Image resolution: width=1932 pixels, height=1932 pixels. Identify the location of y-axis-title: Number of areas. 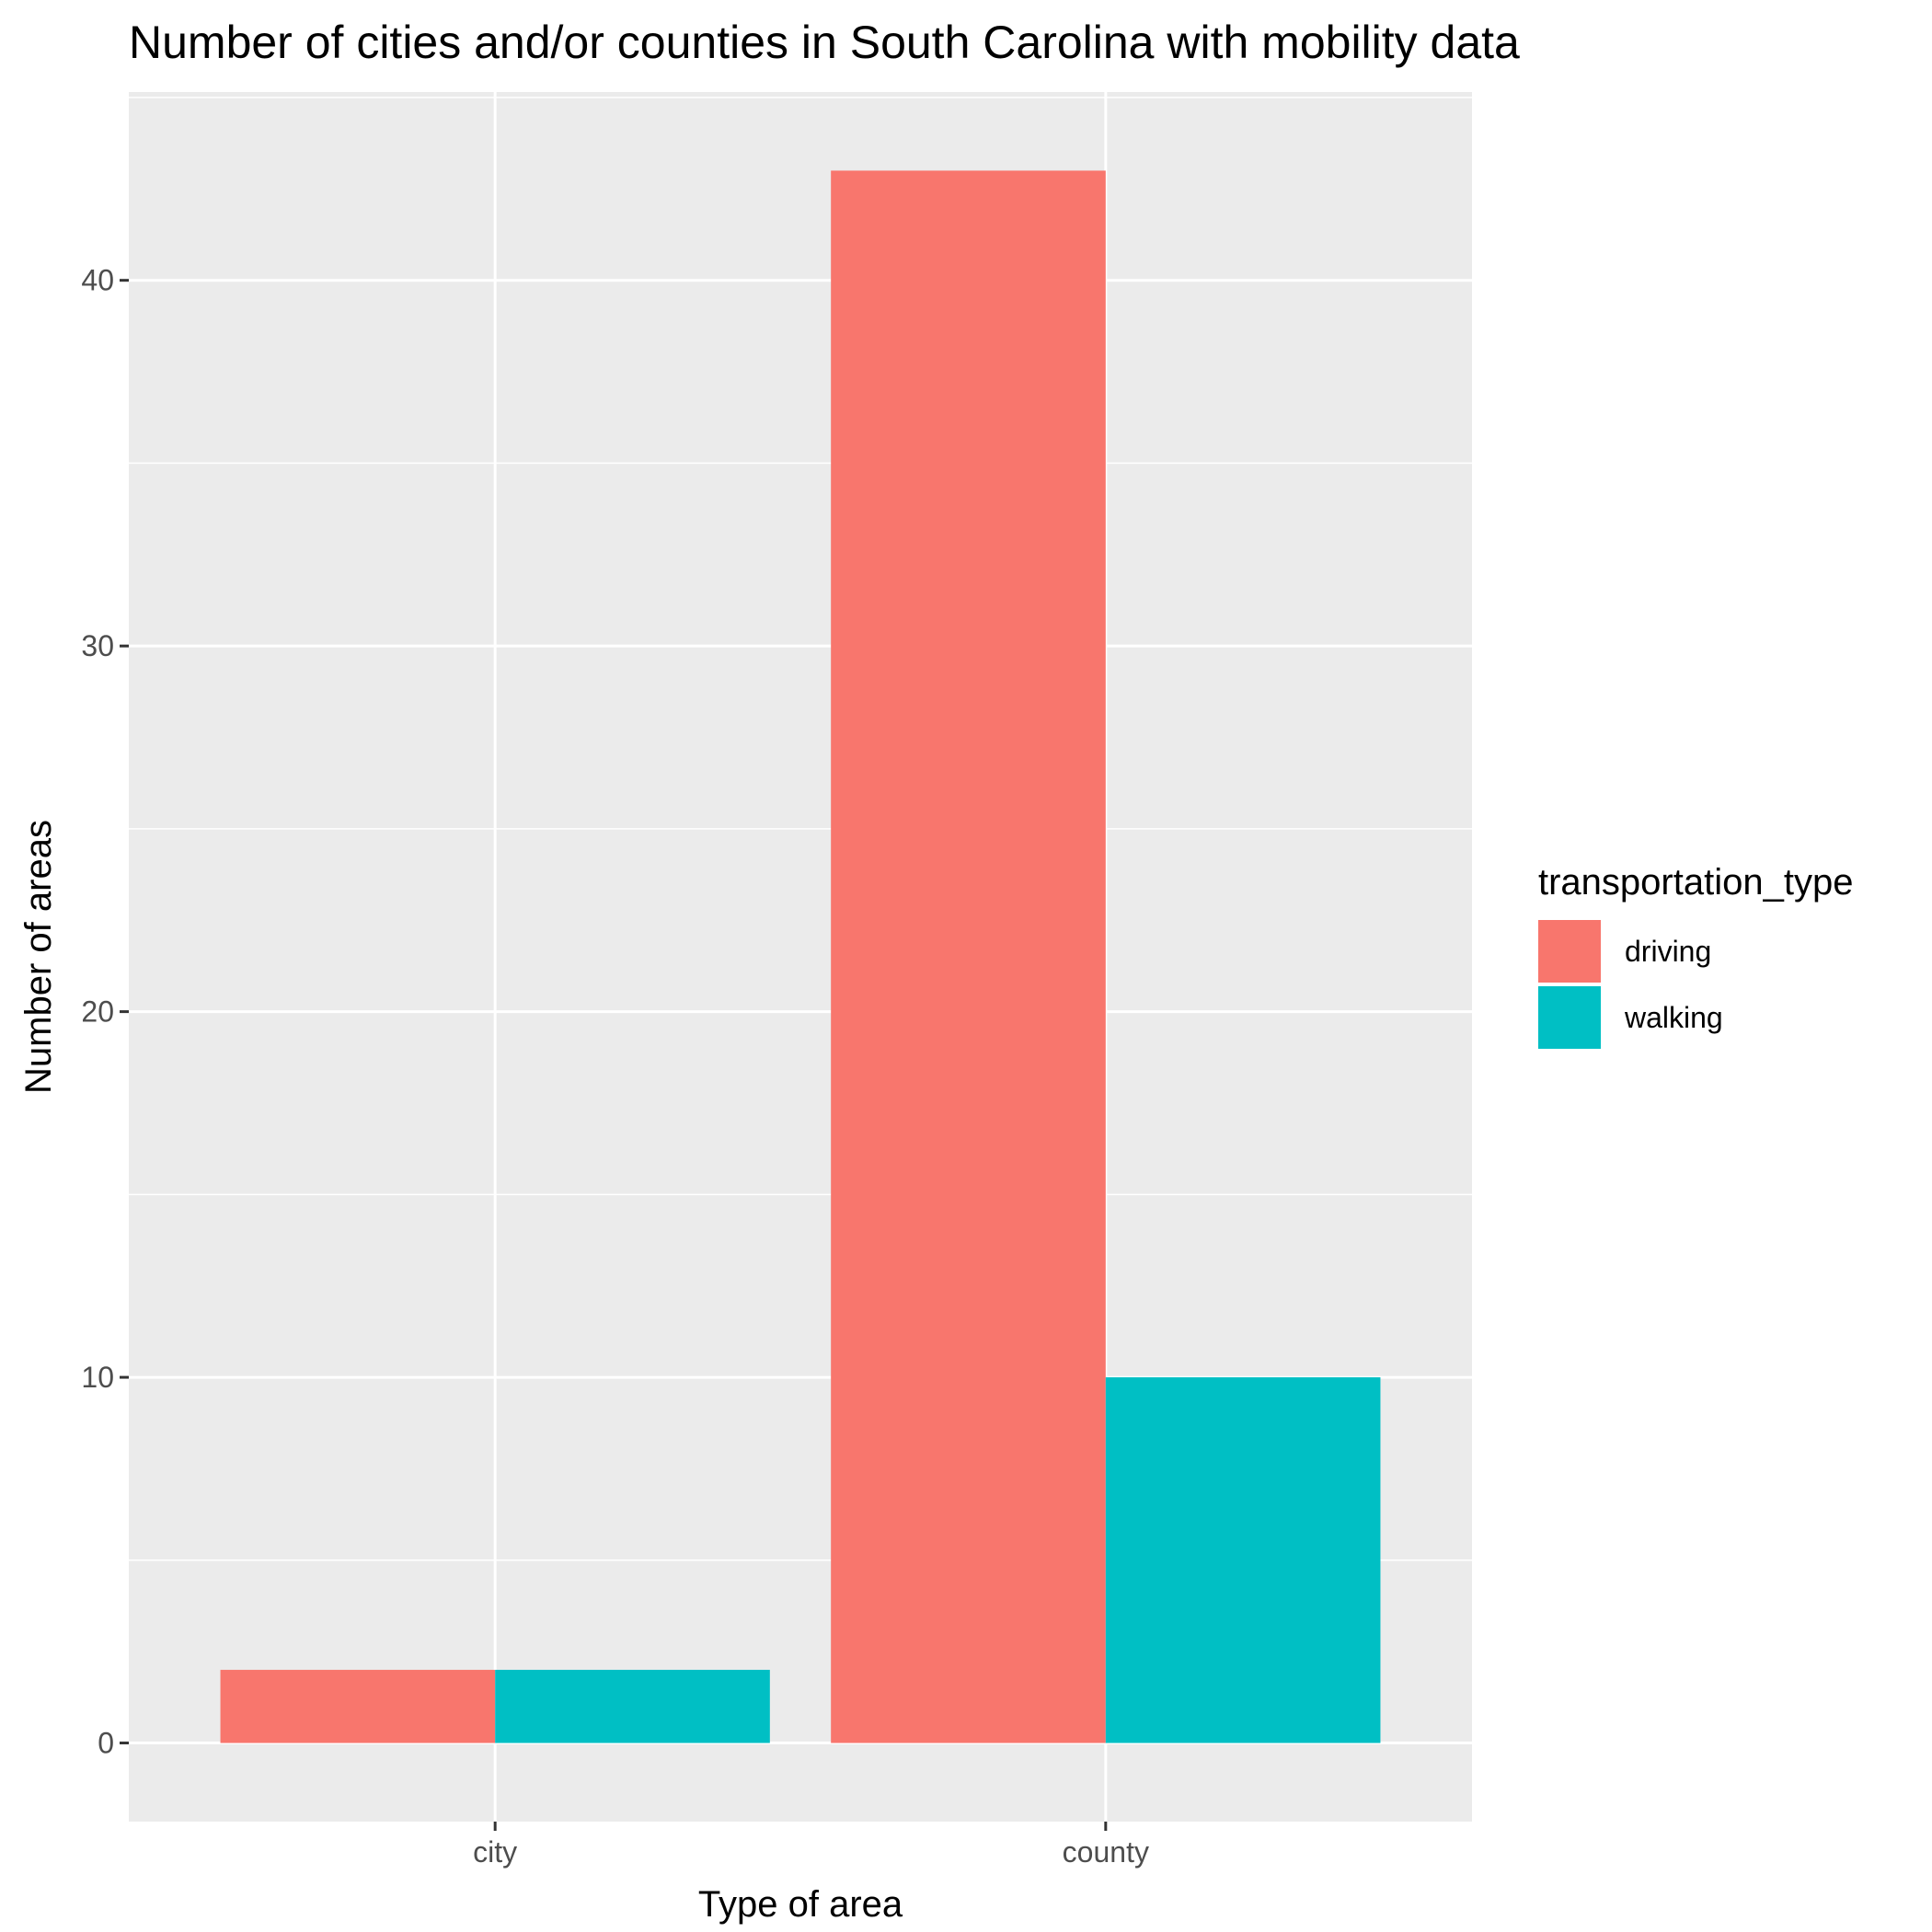
(38, 957).